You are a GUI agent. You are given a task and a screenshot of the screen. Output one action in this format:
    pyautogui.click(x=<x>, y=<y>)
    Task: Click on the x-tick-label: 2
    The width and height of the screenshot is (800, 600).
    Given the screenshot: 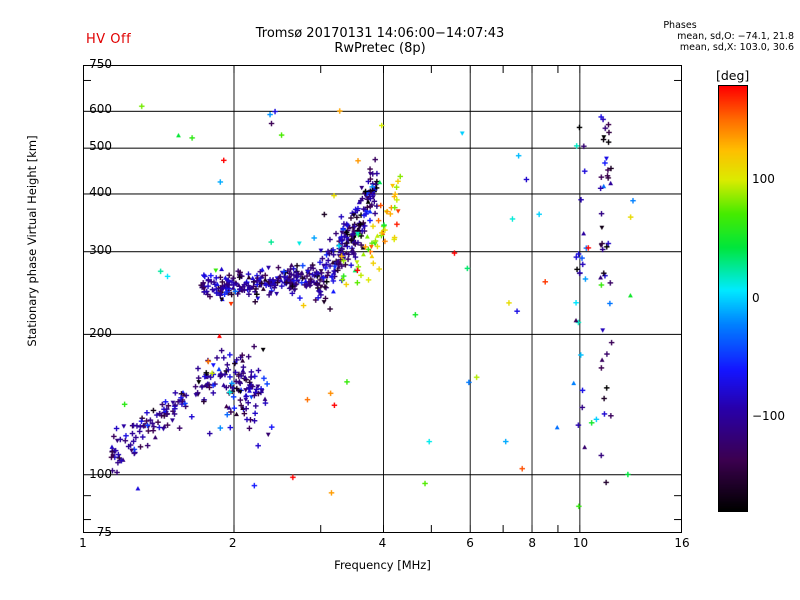 What is the action you would take?
    pyautogui.click(x=232, y=543)
    